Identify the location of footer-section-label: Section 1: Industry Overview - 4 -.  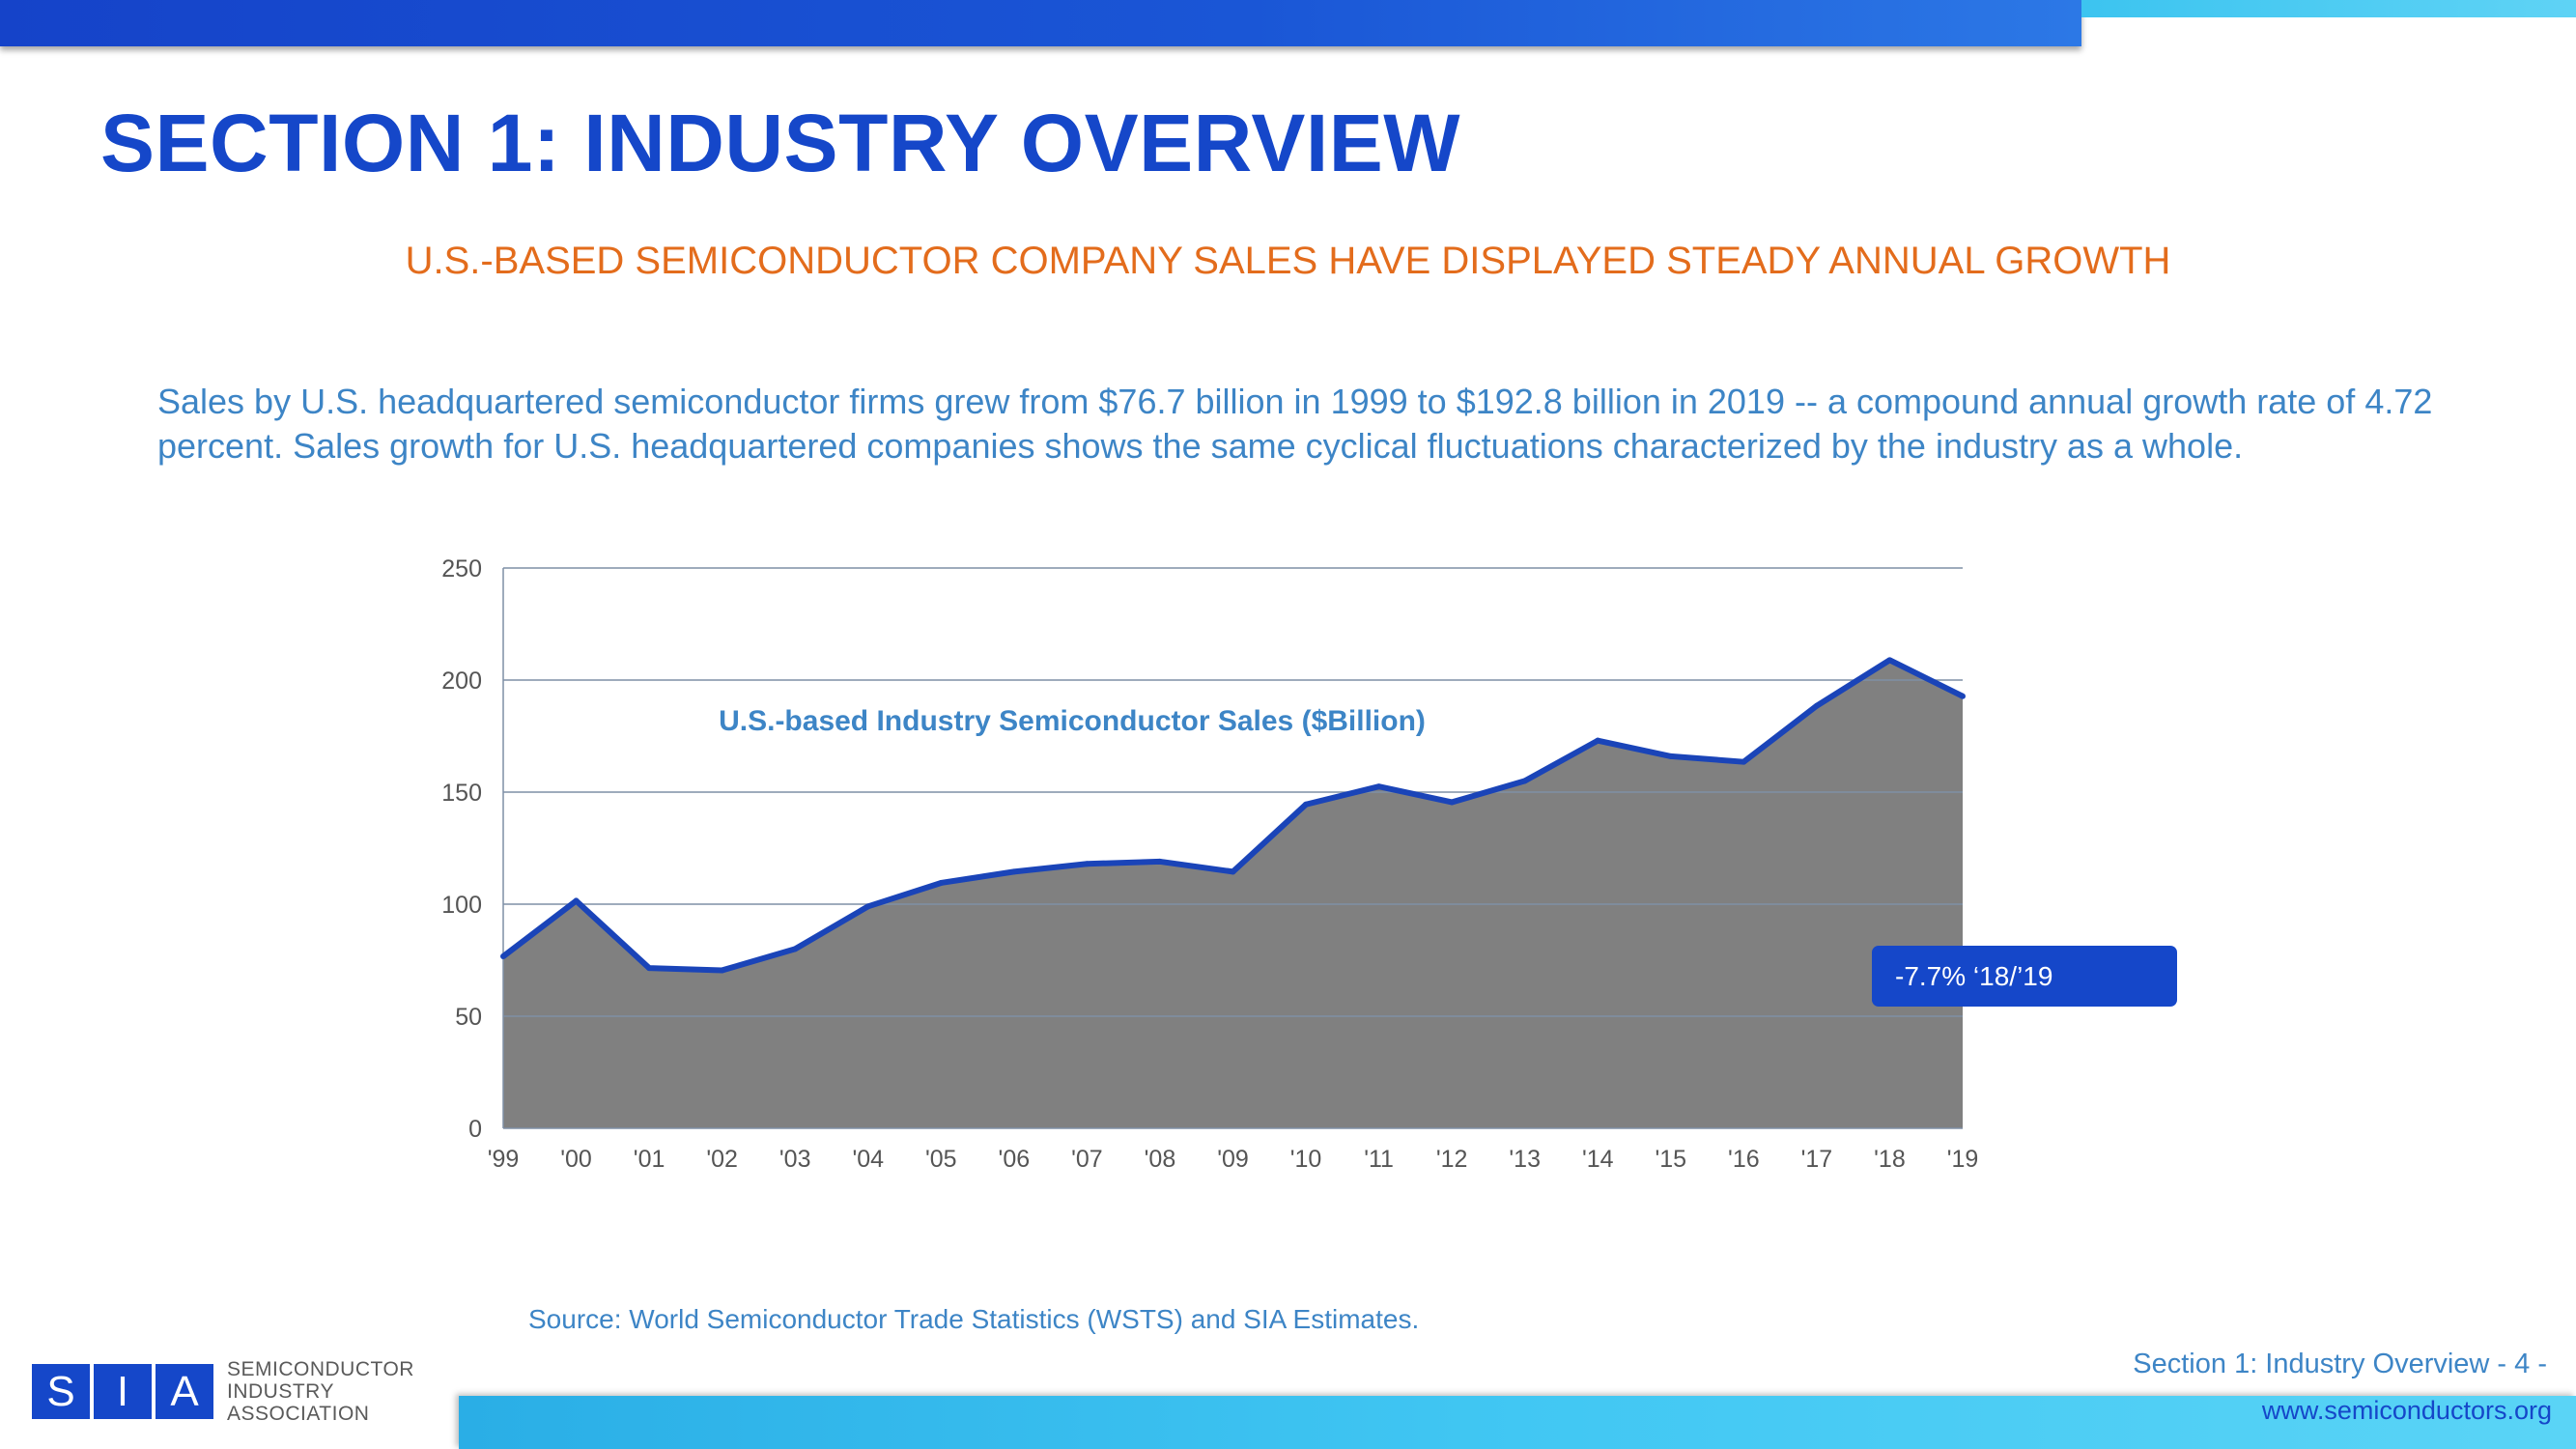
(2340, 1364).